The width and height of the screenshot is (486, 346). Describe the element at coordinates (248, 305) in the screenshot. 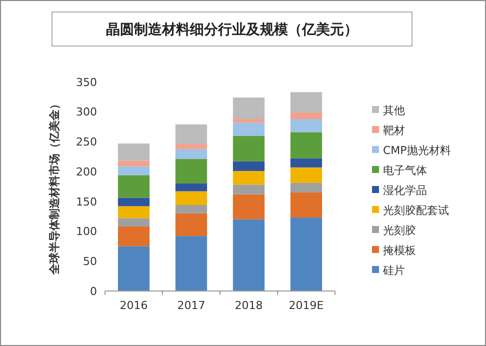

I see `x-tick-label: 2018` at that location.